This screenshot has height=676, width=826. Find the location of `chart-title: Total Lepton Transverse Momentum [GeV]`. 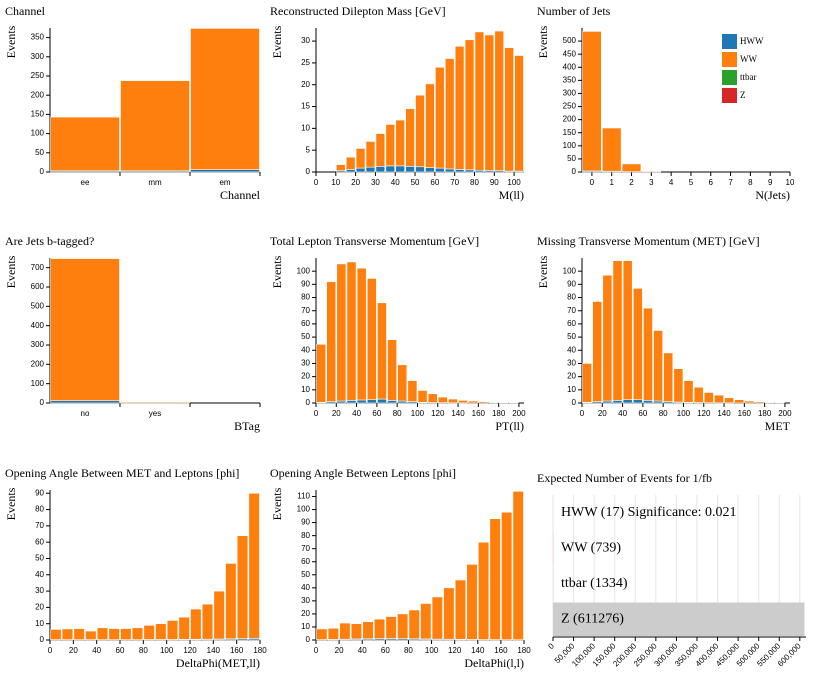

chart-title: Total Lepton Transverse Momentum [GeV] is located at coordinates (374, 241).